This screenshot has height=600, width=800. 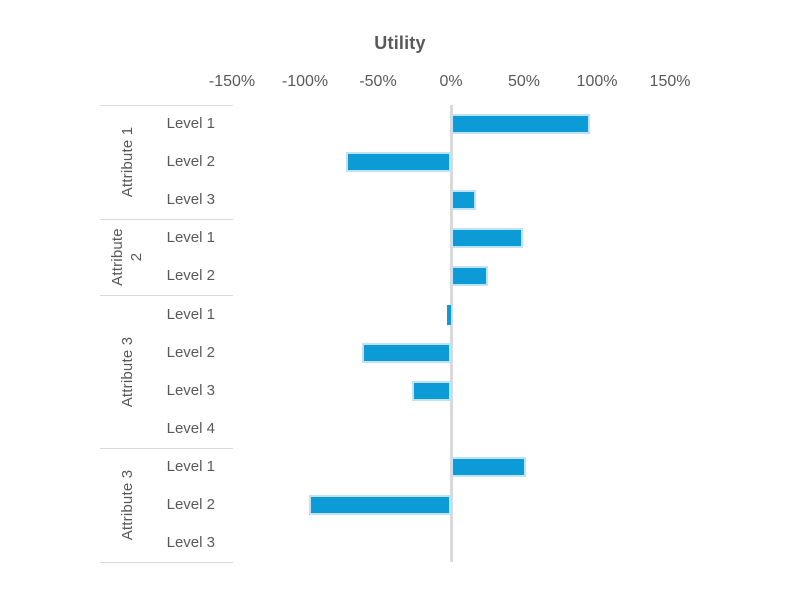 I want to click on attribute-group-label: Attribute 1, so click(x=127, y=162).